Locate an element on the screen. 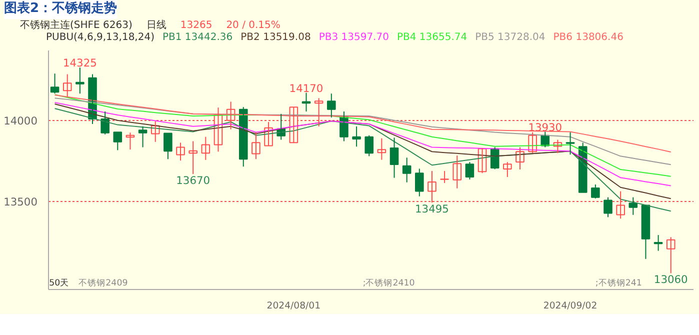 The height and width of the screenshot is (335, 699). y-tick-label: 14000 is located at coordinates (21, 121).